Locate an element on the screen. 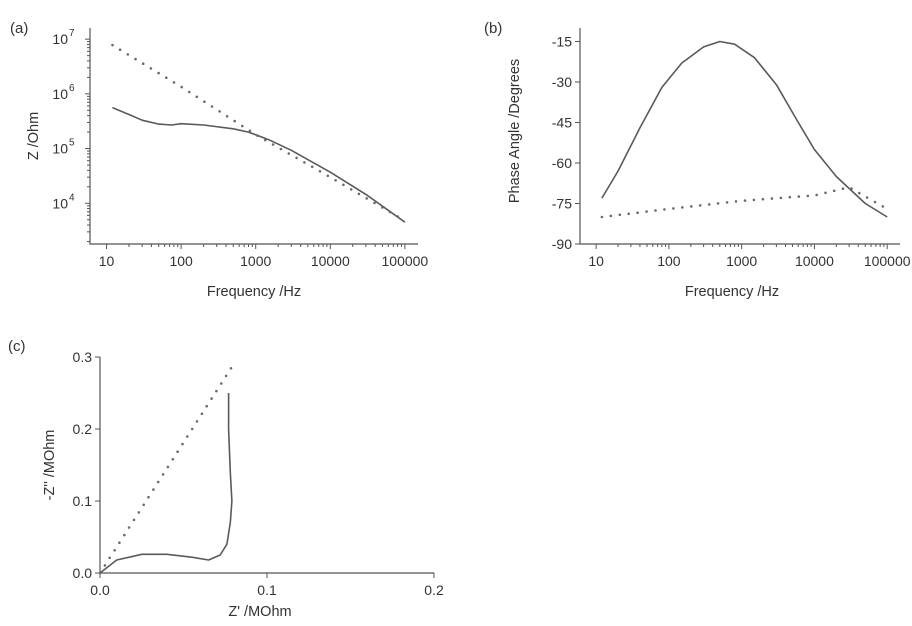  y-axis-title: Z /Ohm is located at coordinates (34, 136).